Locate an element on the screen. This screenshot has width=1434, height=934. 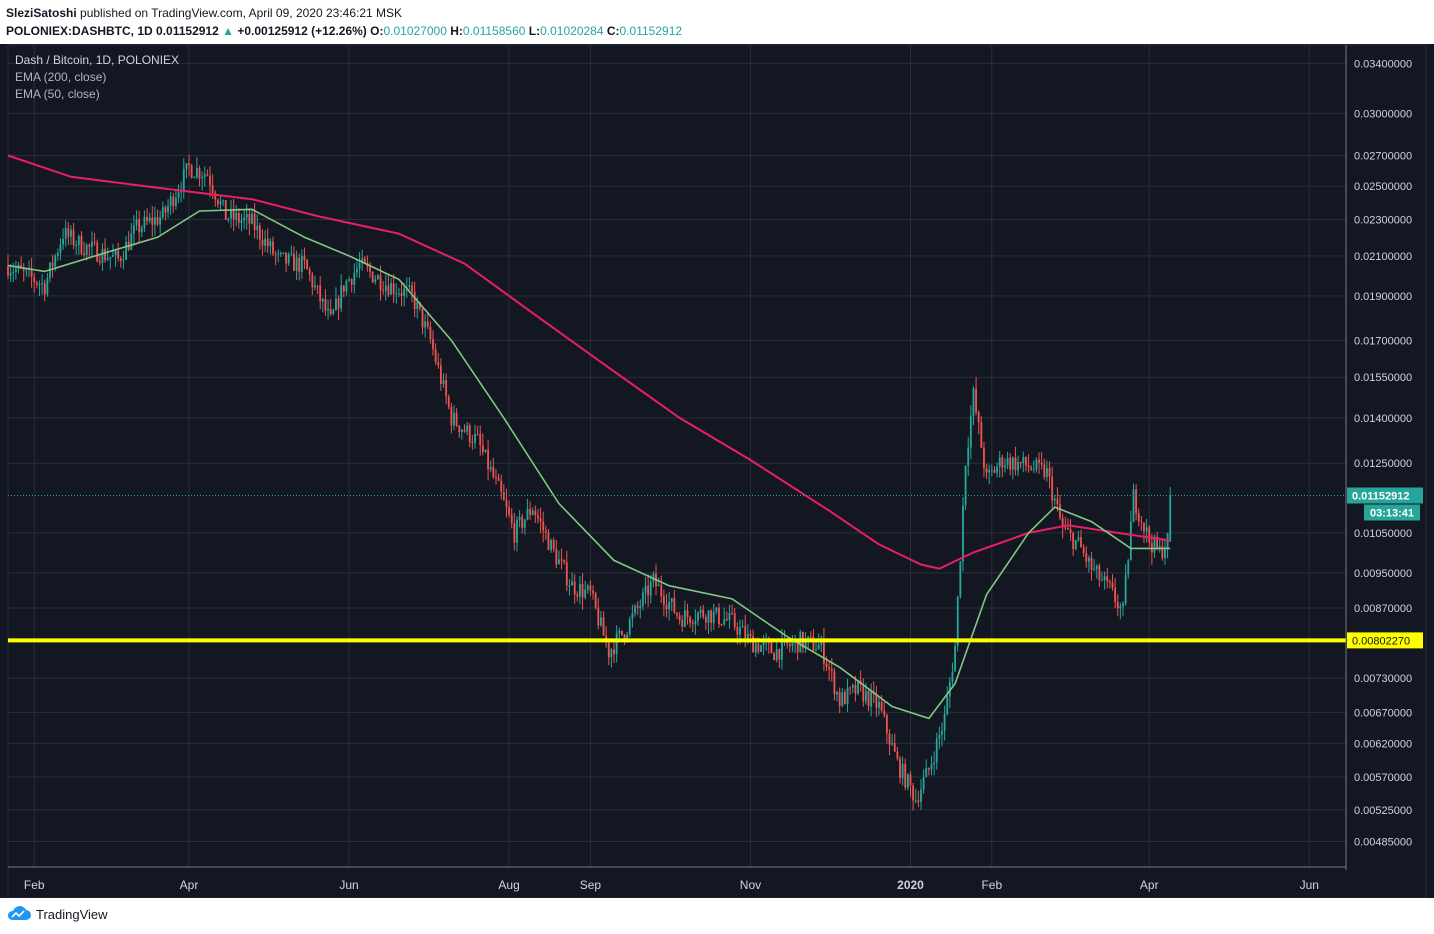
last-price-tag-bg is located at coordinates (1385, 495).